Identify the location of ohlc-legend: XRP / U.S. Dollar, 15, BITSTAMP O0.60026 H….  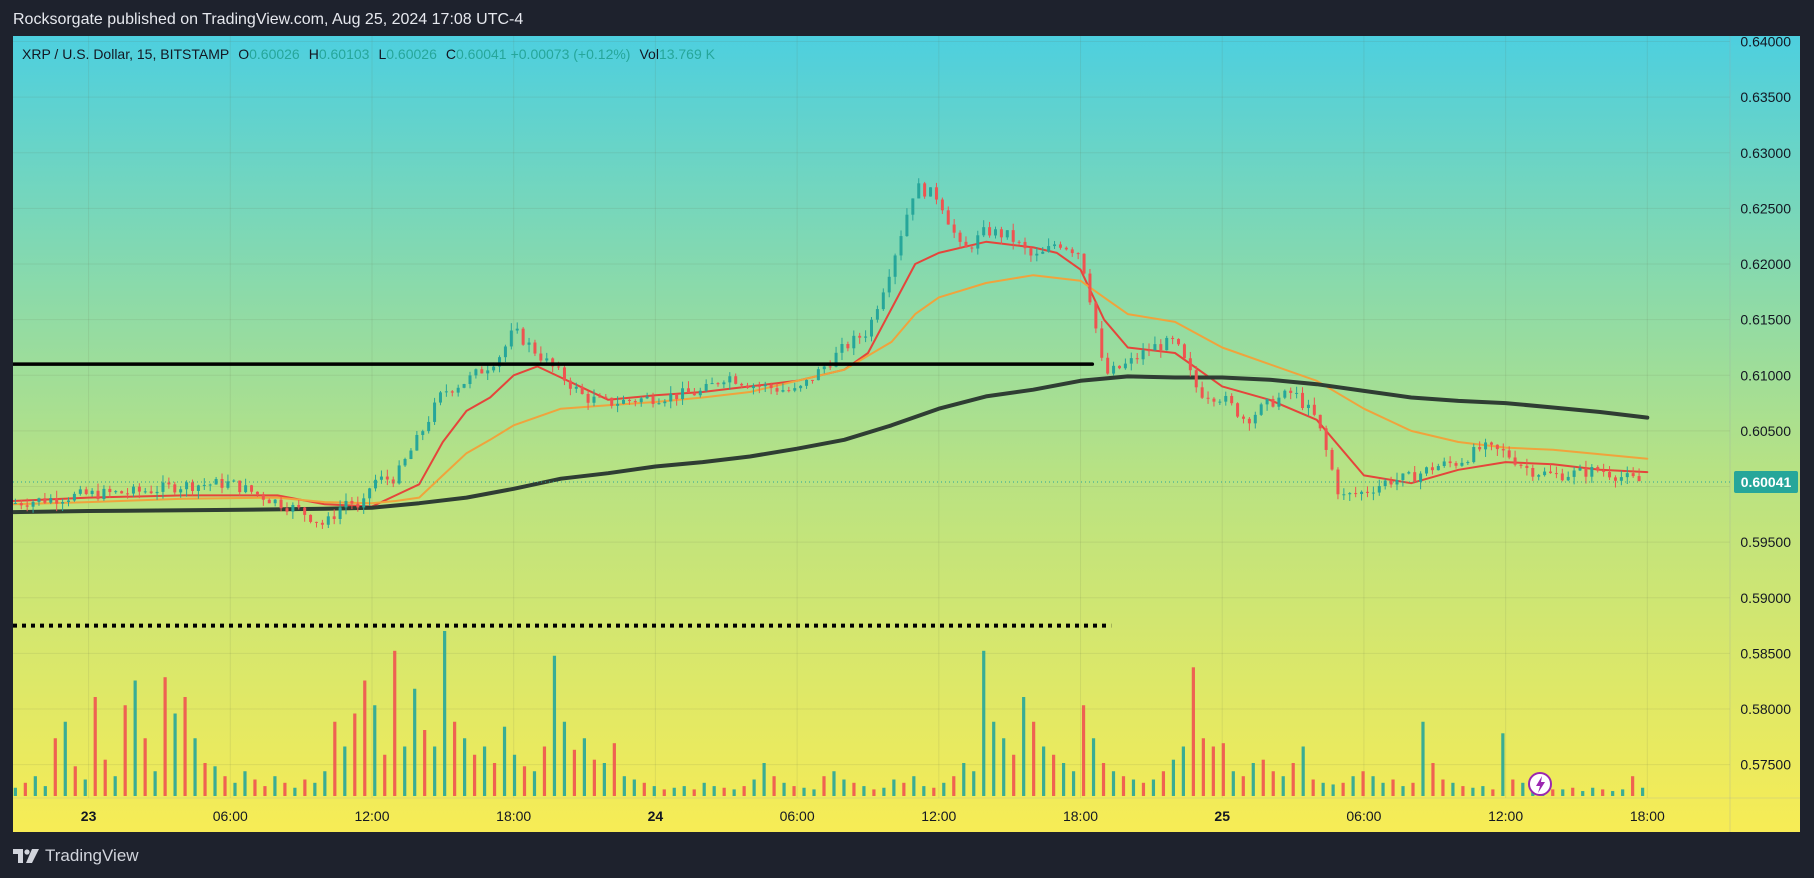
(368, 54).